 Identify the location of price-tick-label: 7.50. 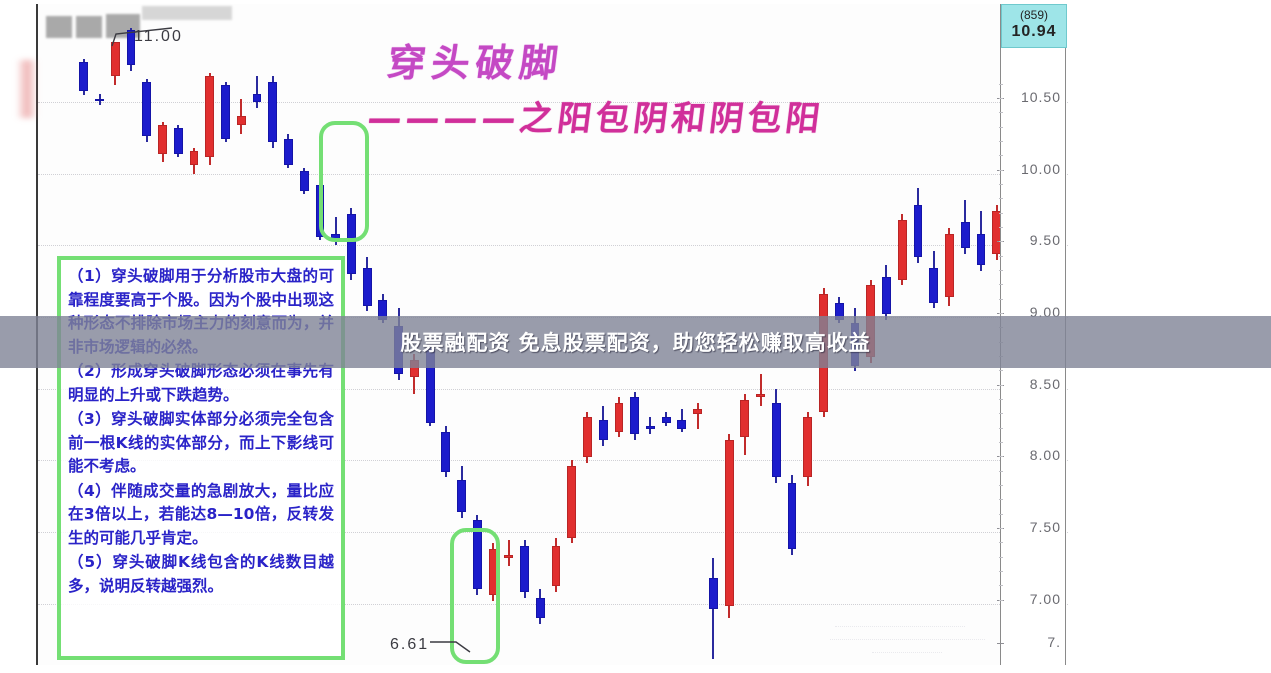
(1045, 526).